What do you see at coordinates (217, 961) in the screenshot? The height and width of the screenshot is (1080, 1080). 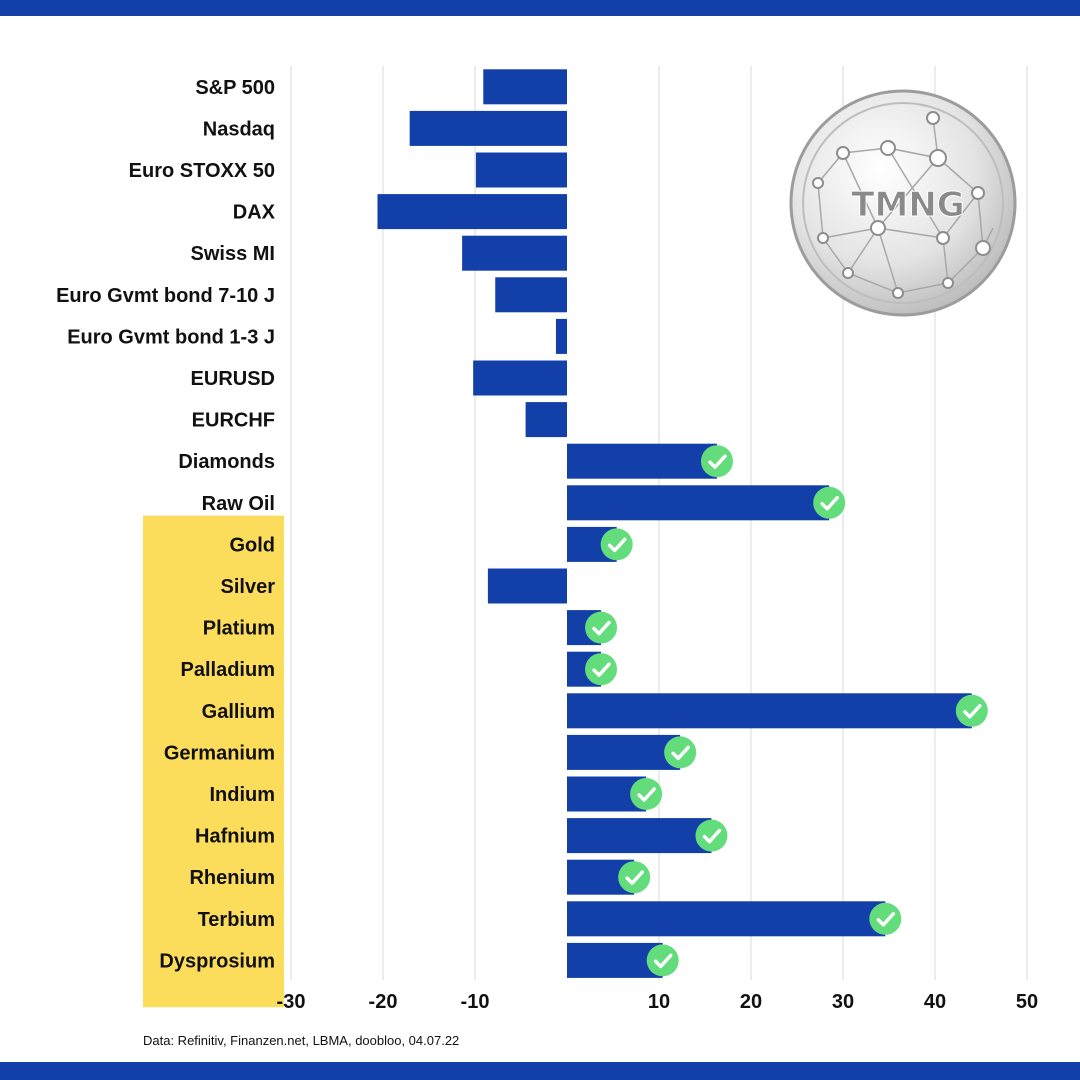 I see `category-label: Dysprosium` at bounding box center [217, 961].